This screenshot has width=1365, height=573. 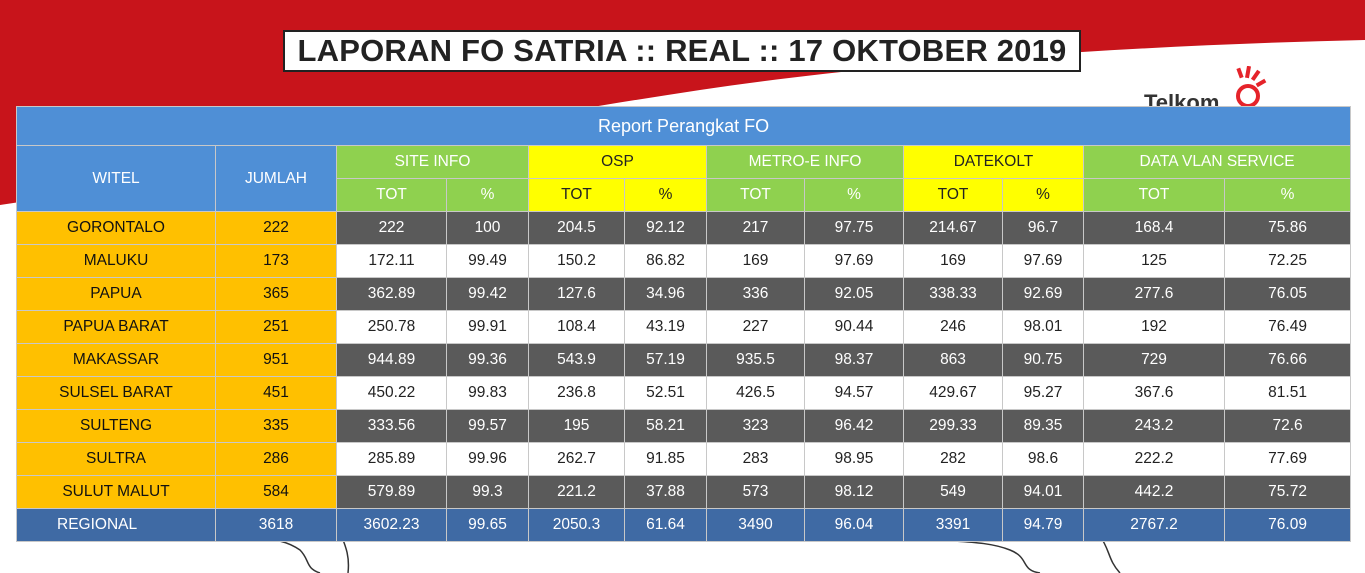 I want to click on tot-cell: 195, so click(x=576, y=426).